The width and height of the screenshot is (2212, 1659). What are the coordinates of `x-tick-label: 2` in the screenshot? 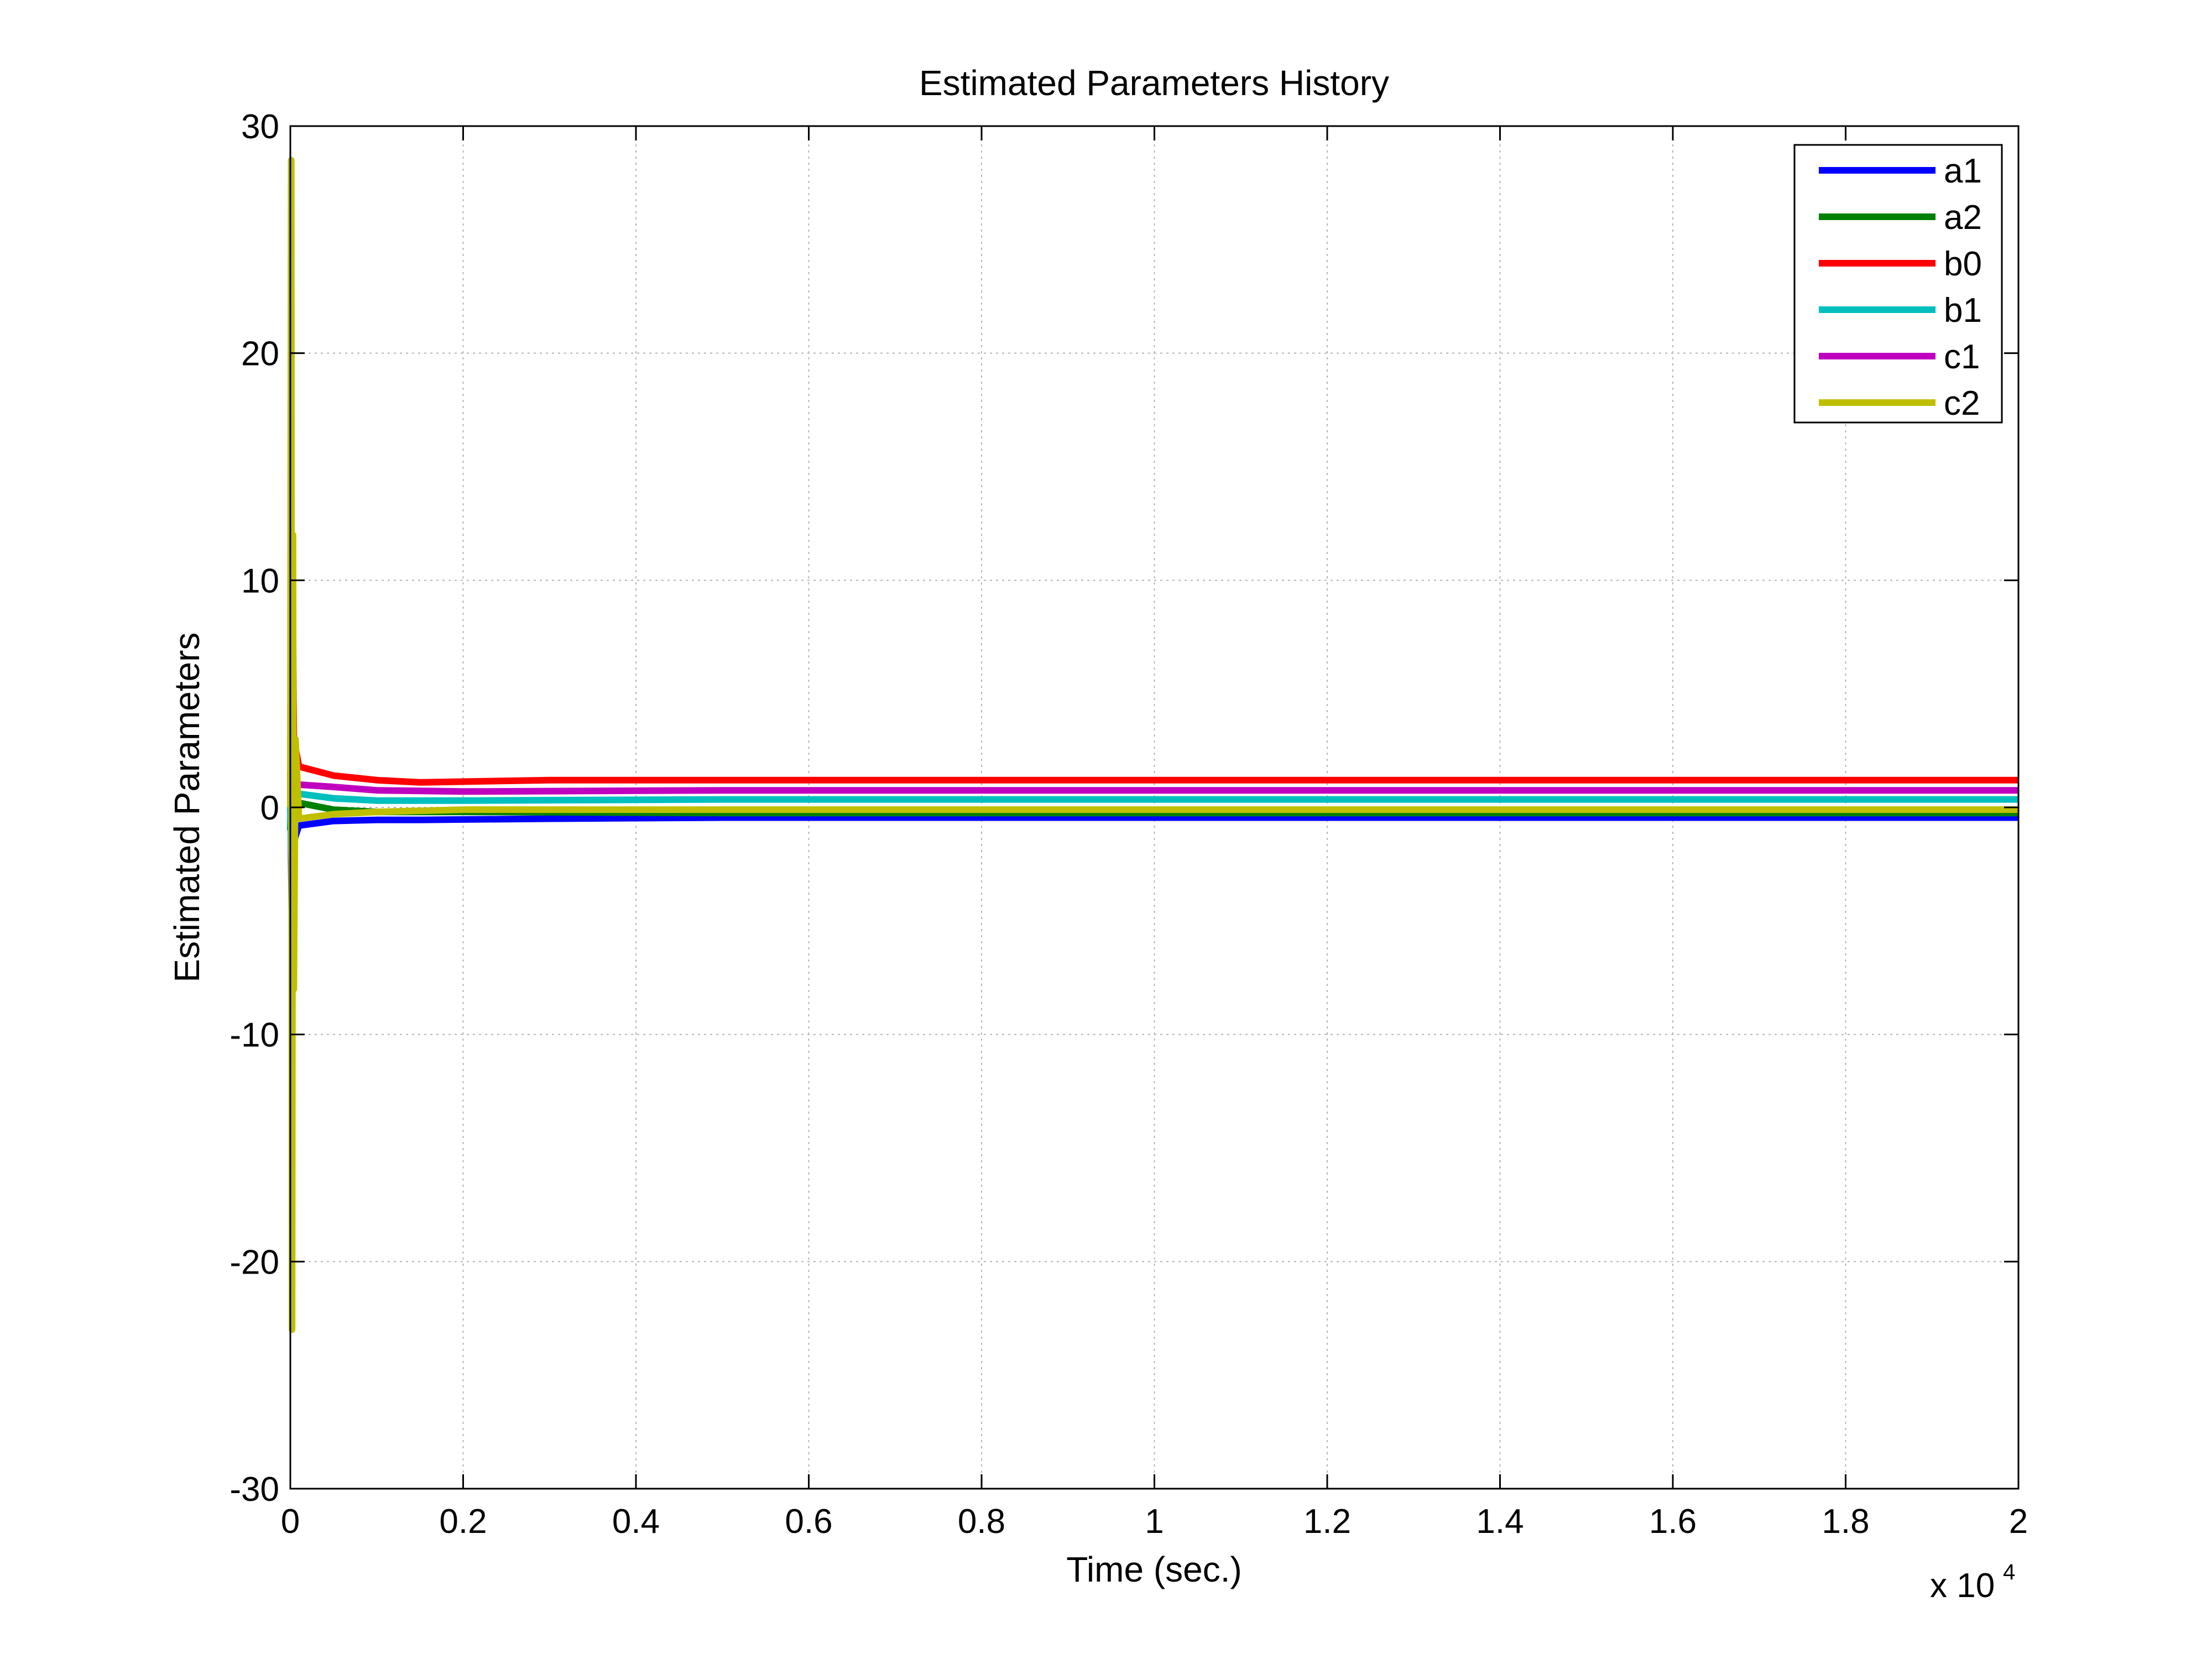 It's located at (2019, 1522).